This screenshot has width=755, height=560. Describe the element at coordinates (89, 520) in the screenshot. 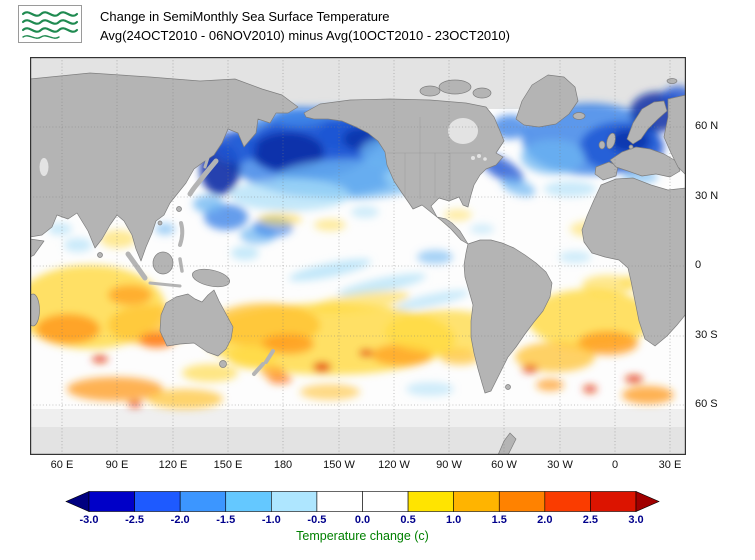

I see `colorbar-tick-label: -3.0` at that location.